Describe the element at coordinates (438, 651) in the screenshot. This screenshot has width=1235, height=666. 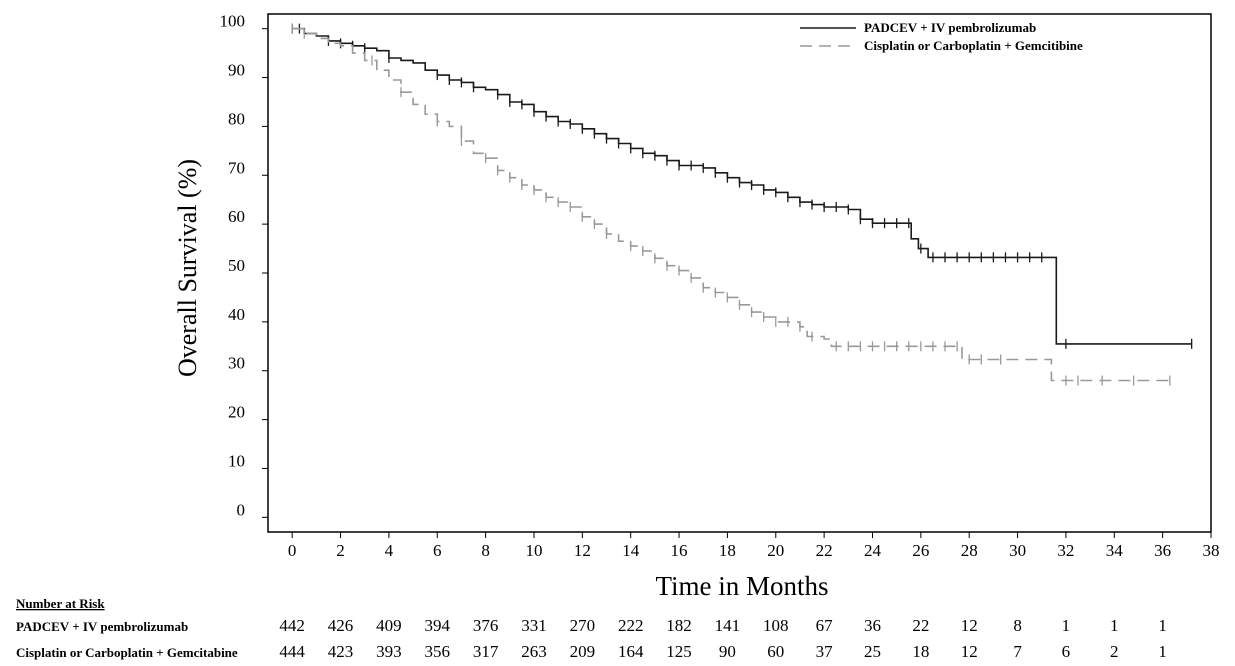
I see `risk-value-chemo: 356` at that location.